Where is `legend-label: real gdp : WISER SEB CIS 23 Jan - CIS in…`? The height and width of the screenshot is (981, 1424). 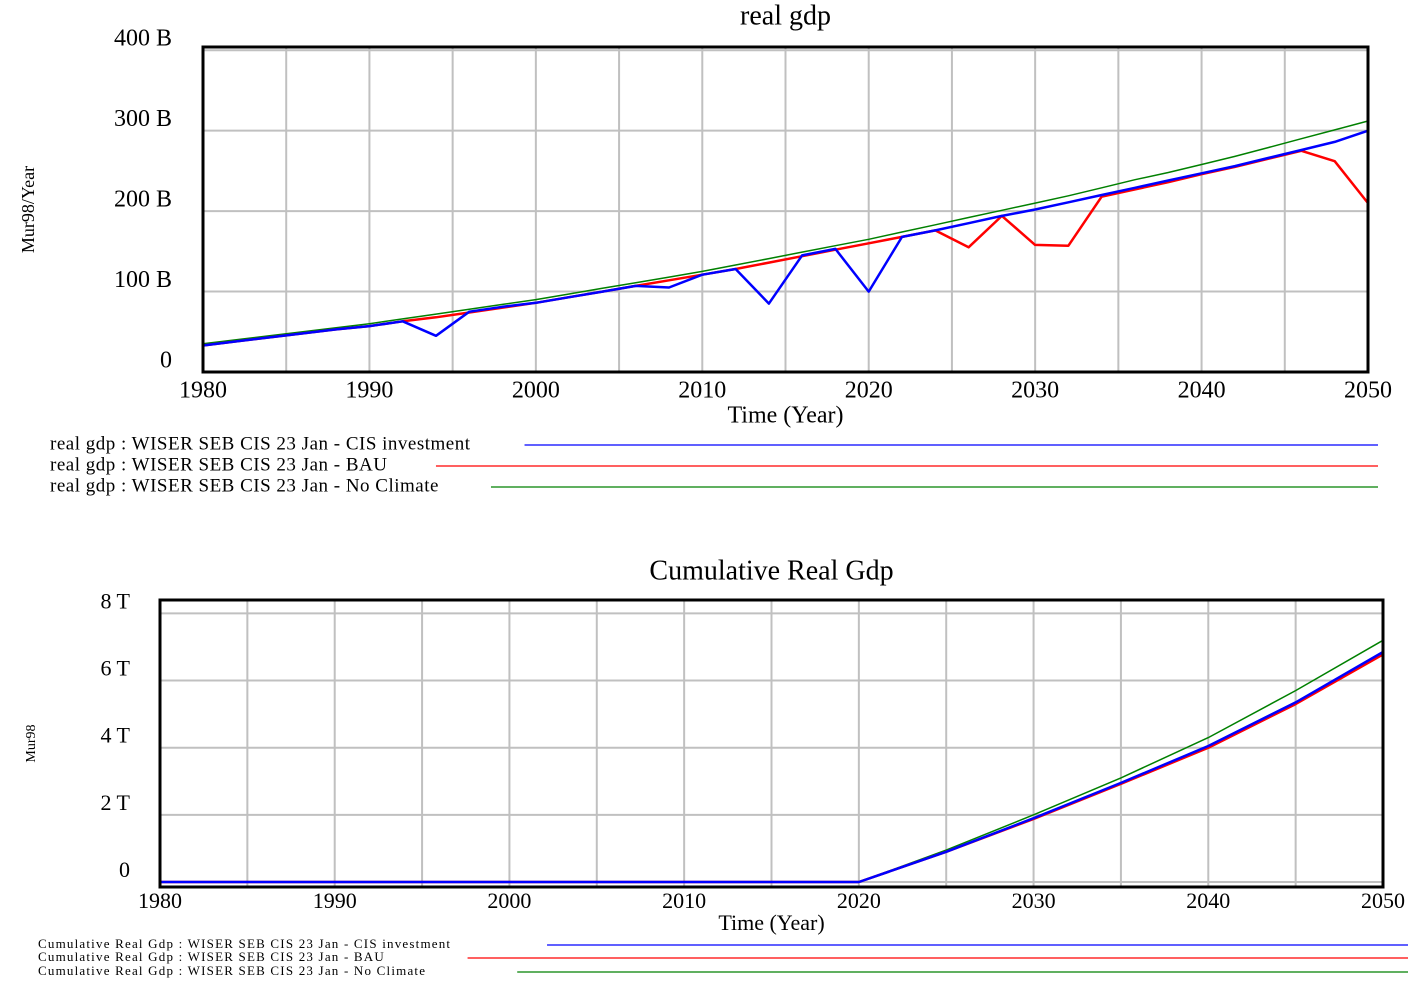
legend-label: real gdp : WISER SEB CIS 23 Jan - CIS in… is located at coordinates (260, 443).